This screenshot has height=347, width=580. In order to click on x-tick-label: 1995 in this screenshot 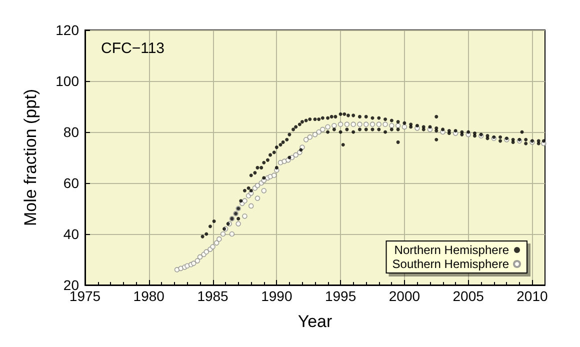, I will do `click(340, 296)`.